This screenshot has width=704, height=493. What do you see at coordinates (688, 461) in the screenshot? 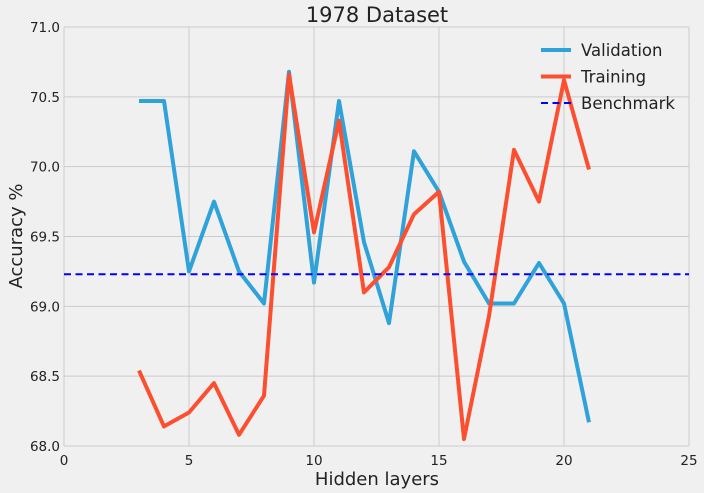
I see `x-tick-label: 25` at bounding box center [688, 461].